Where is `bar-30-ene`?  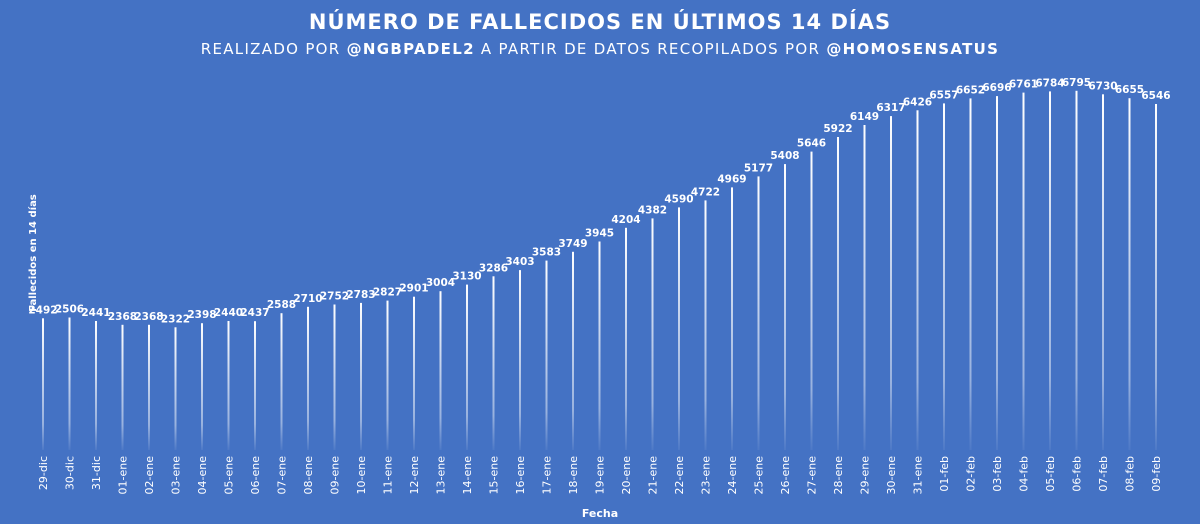
bar-30-ene is located at coordinates (891, 283).